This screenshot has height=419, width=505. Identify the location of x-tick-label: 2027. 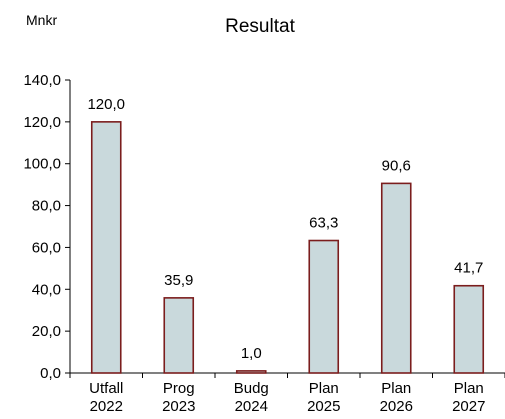
(468, 406).